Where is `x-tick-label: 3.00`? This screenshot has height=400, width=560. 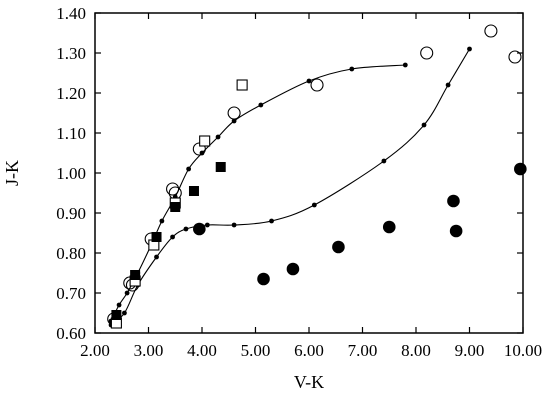 x-tick-label: 3.00 is located at coordinates (149, 350).